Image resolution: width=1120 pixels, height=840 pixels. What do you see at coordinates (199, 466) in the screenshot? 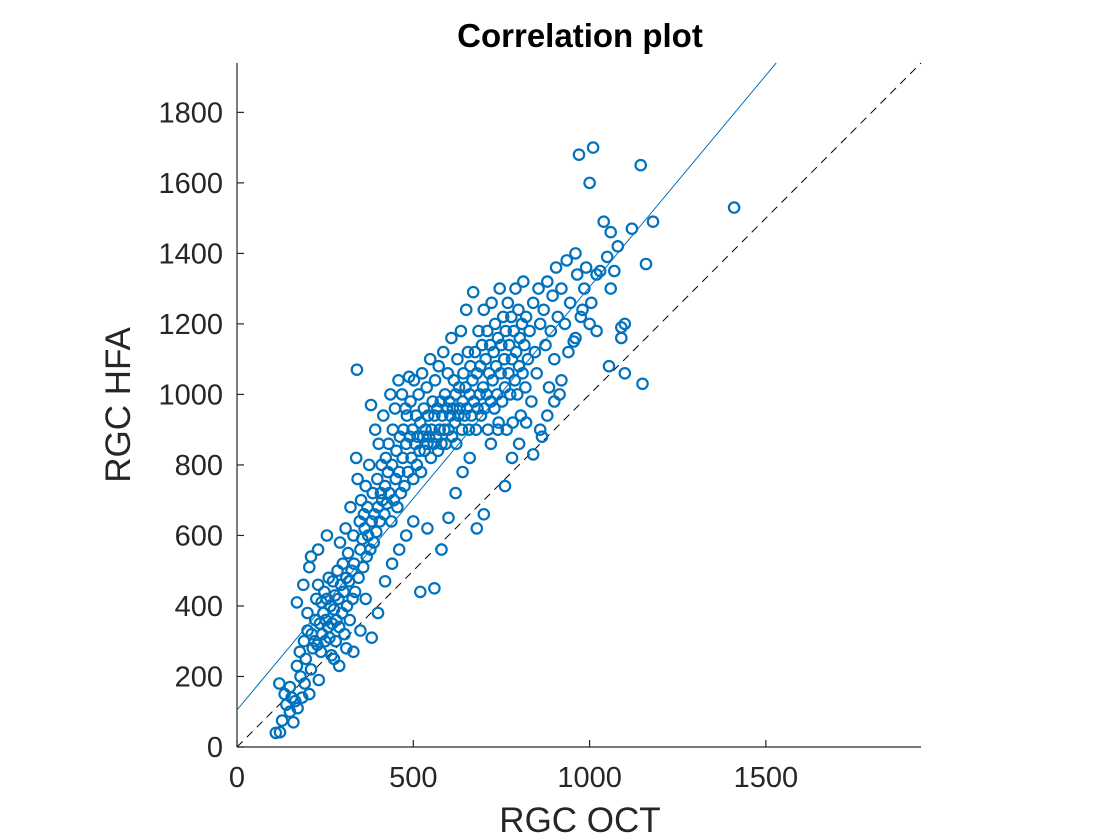
I see `y-tick-label: 800` at bounding box center [199, 466].